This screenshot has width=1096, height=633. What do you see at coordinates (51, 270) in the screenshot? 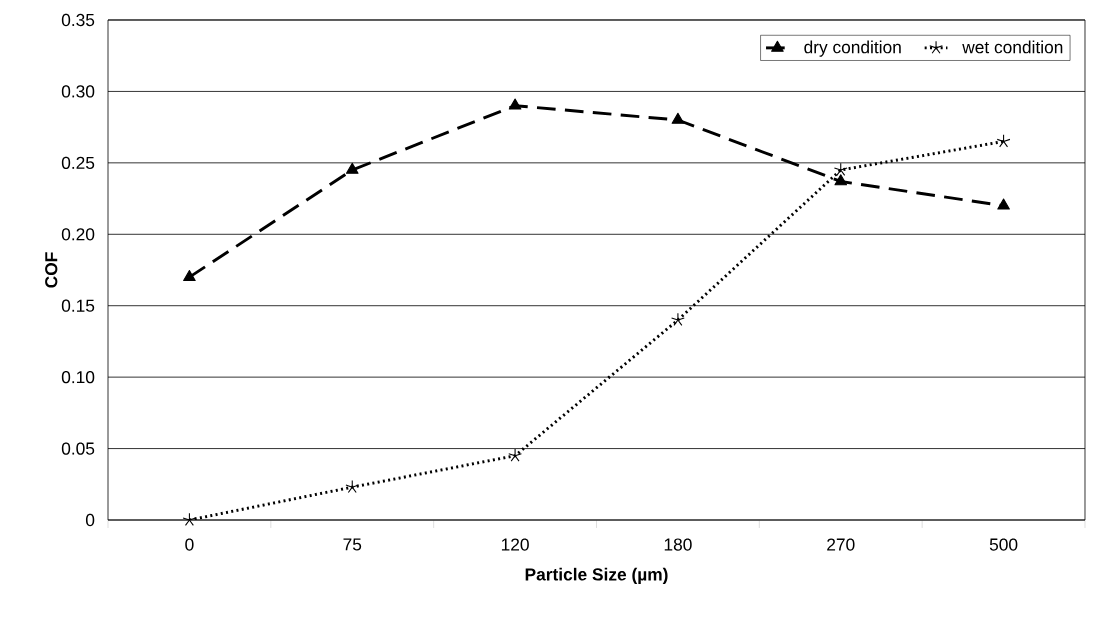
I see `y-axis-title: COF` at bounding box center [51, 270].